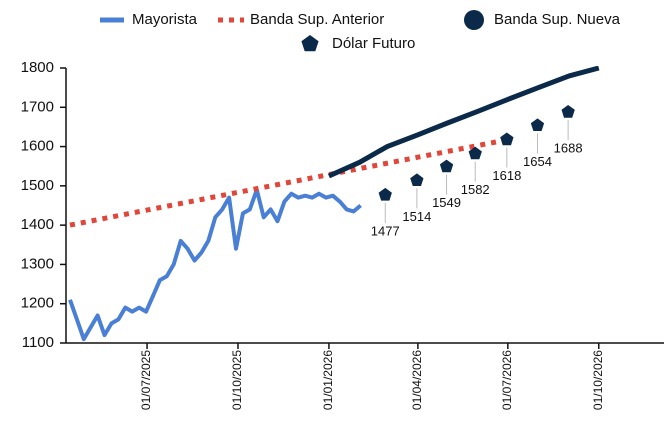 The image size is (664, 421). What do you see at coordinates (37, 146) in the screenshot?
I see `y-tick-label: 1600` at bounding box center [37, 146].